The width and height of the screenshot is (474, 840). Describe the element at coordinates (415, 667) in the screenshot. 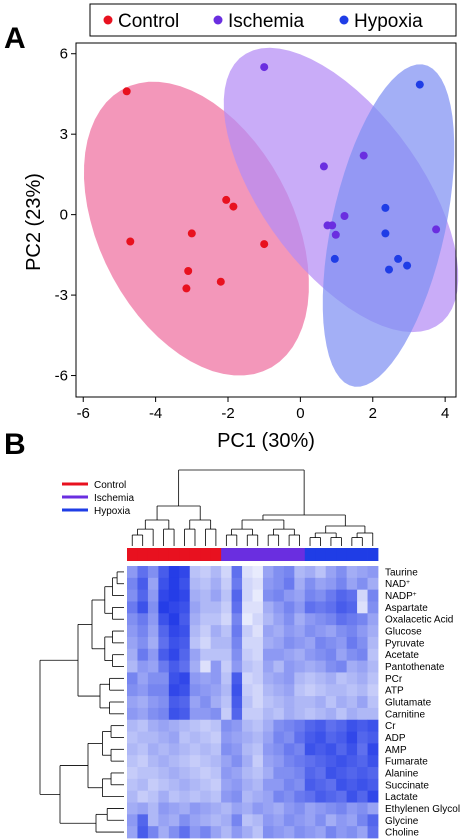

I see `heatmap-row-label: Pantothenate` at that location.